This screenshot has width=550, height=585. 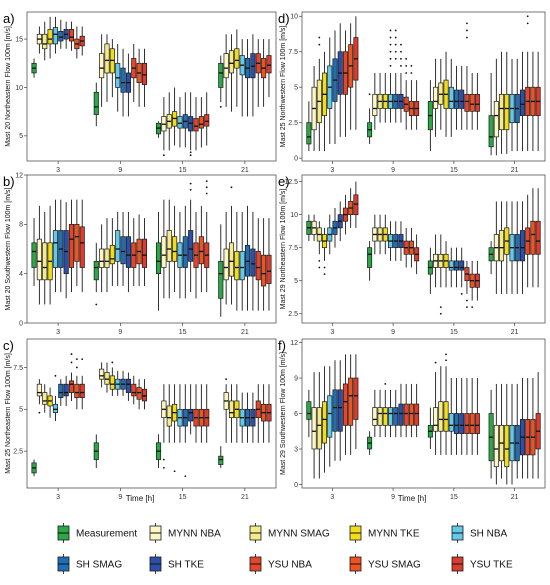 What do you see at coordinates (294, 343) in the screenshot?
I see `y-tick-label: 12` at bounding box center [294, 343].